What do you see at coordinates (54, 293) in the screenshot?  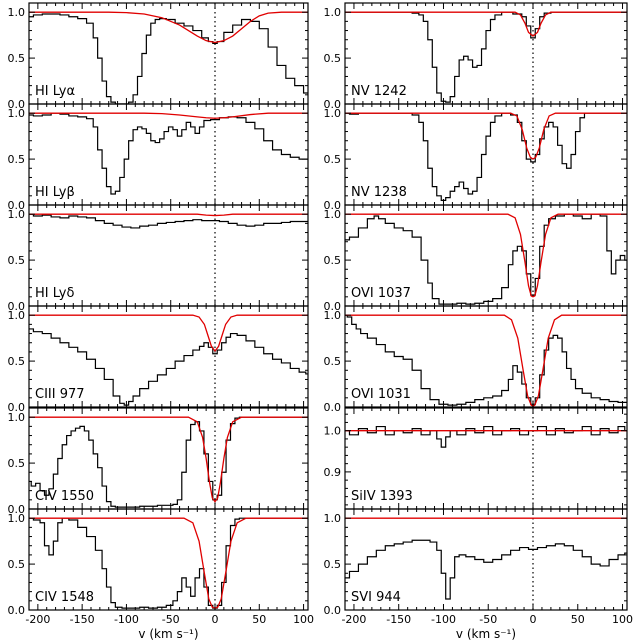 I see `panel-label: HI Lyδ` at bounding box center [54, 293].